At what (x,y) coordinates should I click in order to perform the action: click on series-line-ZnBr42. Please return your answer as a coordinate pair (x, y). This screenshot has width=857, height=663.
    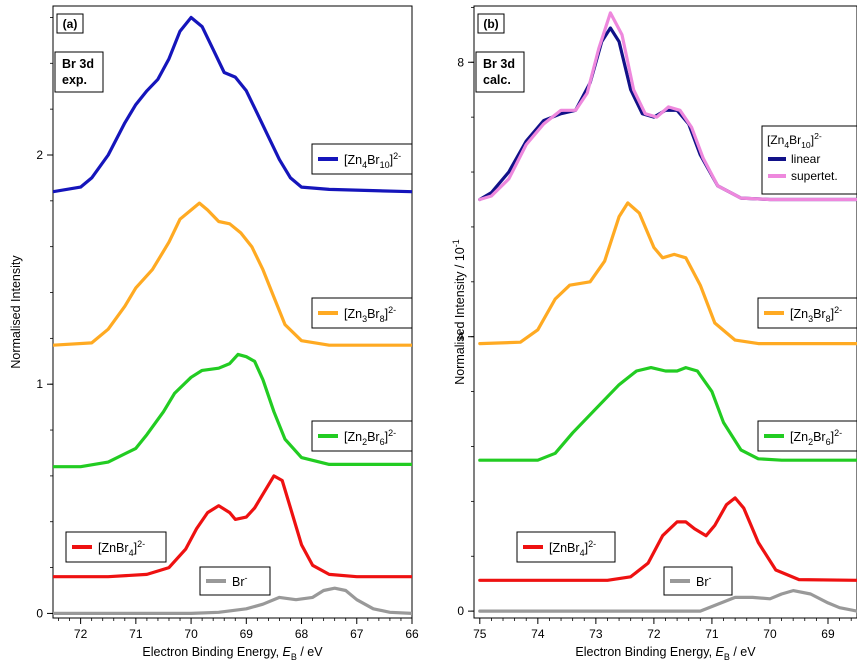
    Looking at the image, I should click on (667, 539).